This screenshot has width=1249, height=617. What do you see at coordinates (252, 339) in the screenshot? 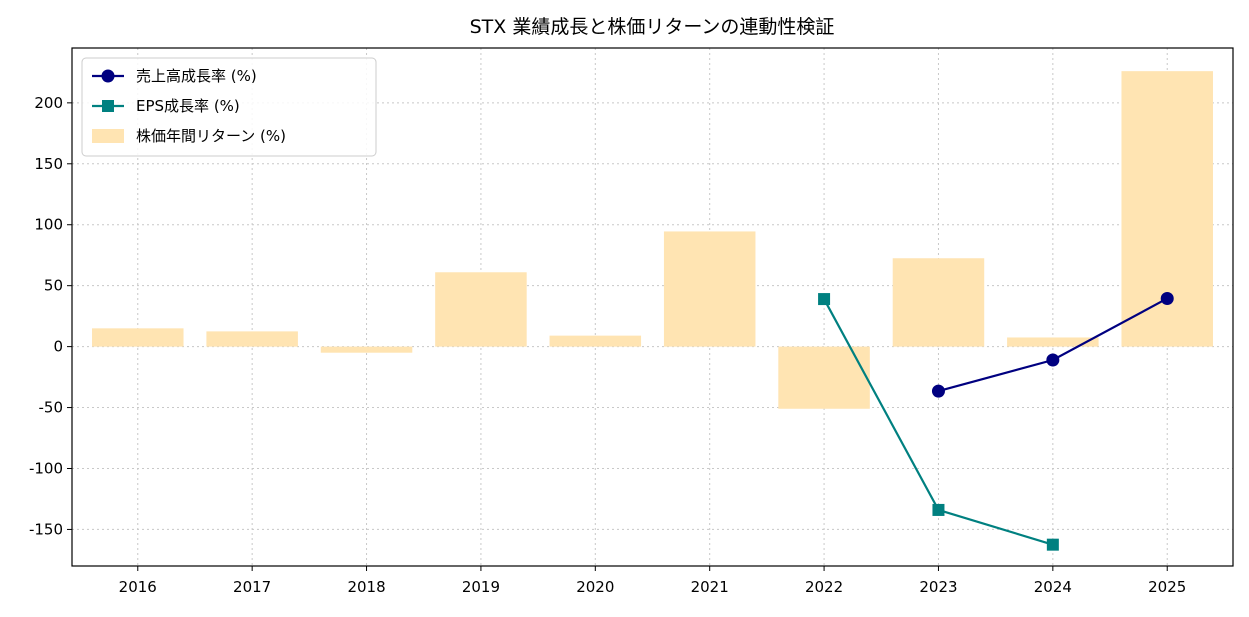
I see `return-bar-2017` at bounding box center [252, 339].